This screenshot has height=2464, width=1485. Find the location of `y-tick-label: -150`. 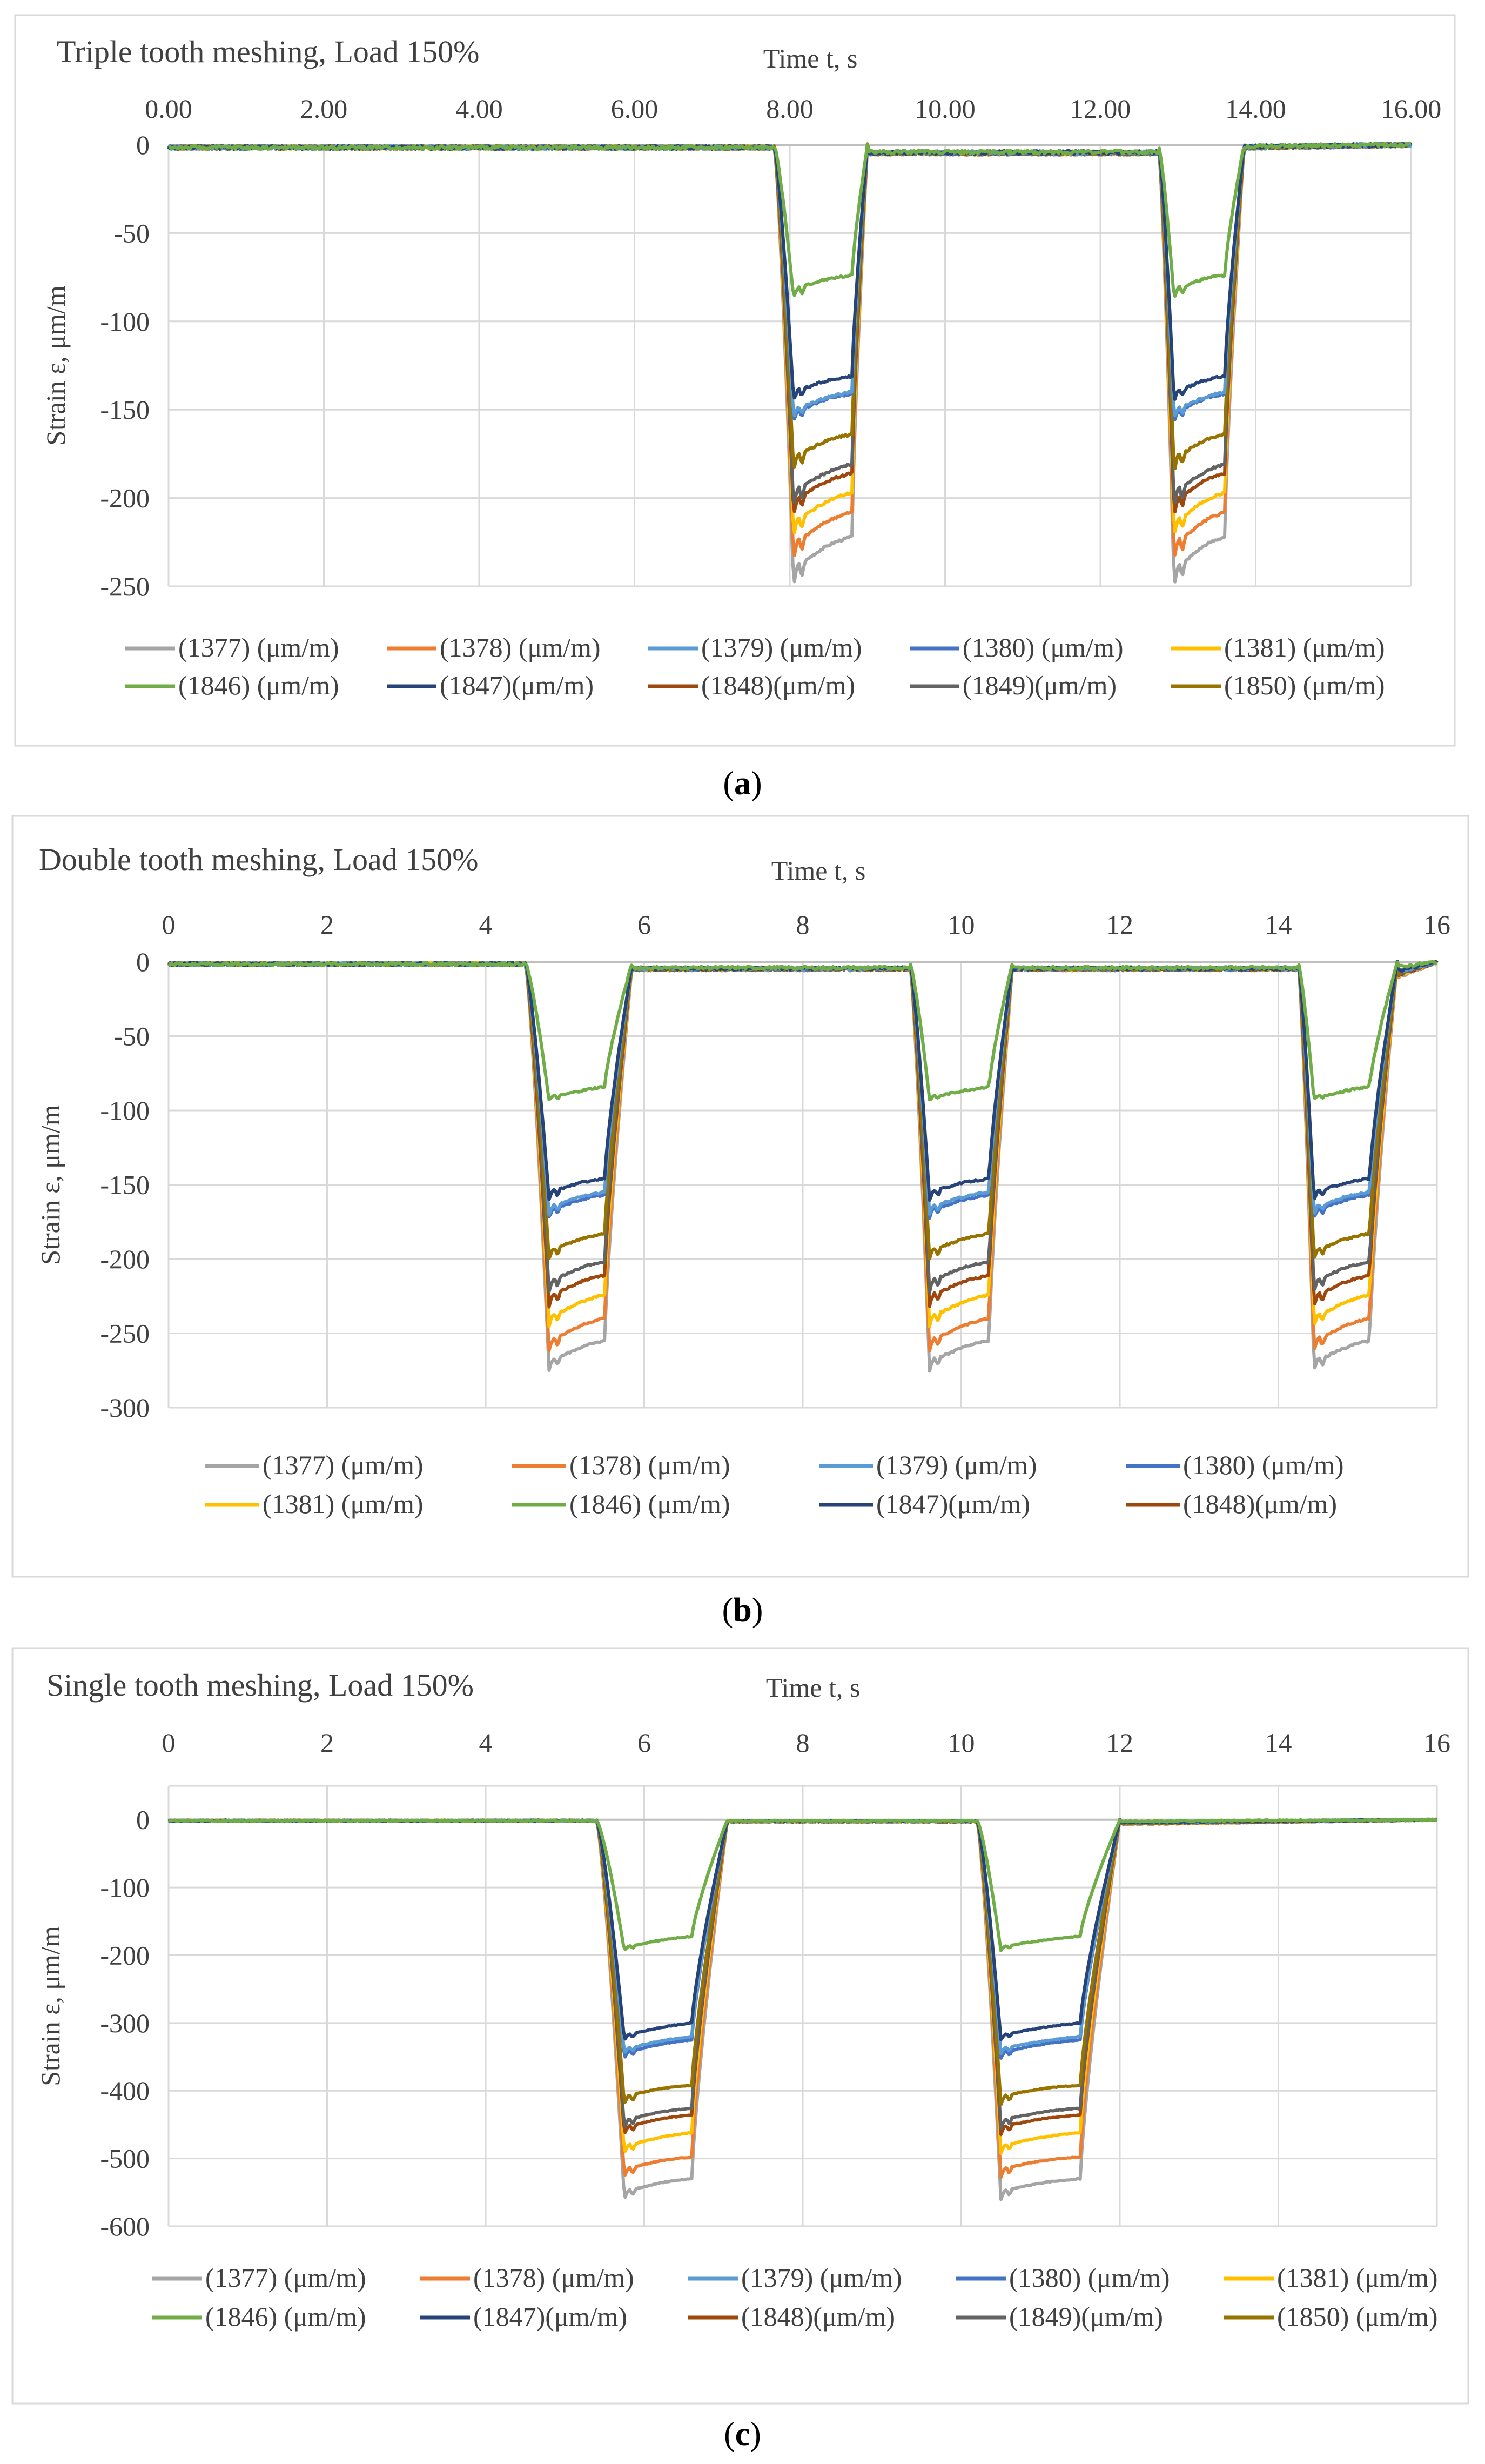

y-tick-label: -150 is located at coordinates (125, 409).